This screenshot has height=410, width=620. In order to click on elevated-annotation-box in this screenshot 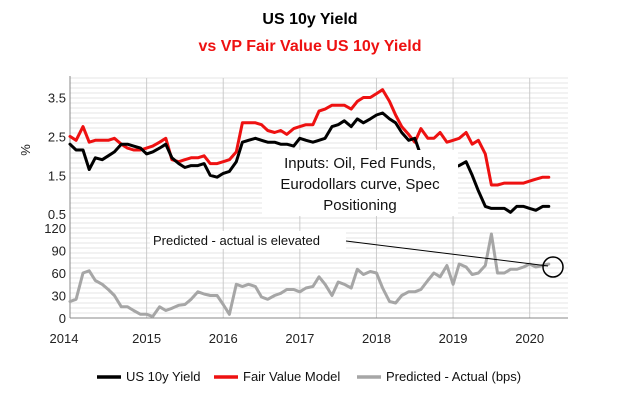, I will do `click(248, 240)`.